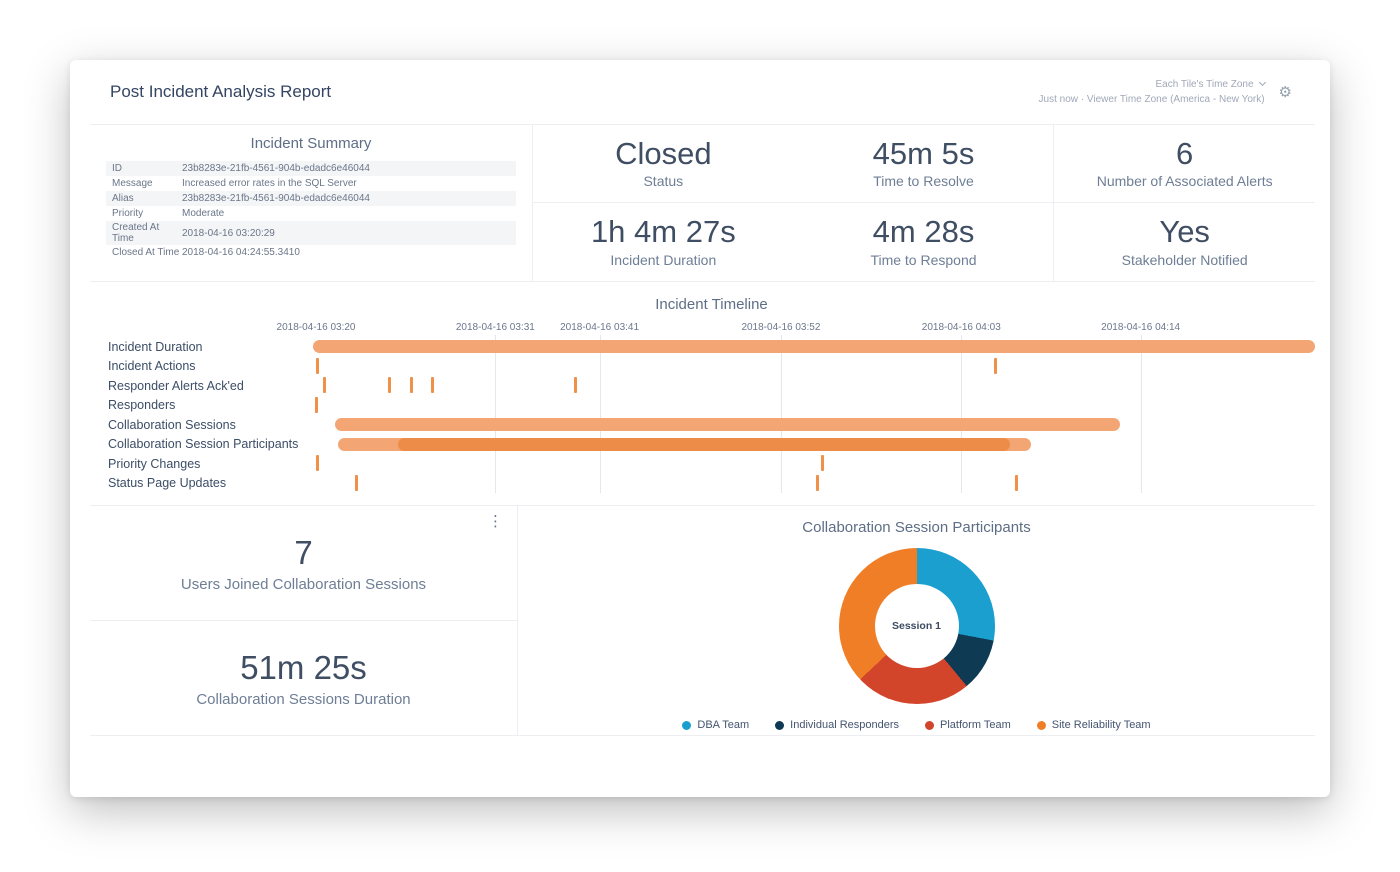  Describe the element at coordinates (117, 168) in the screenshot. I see `summary-row-label: ID` at that location.